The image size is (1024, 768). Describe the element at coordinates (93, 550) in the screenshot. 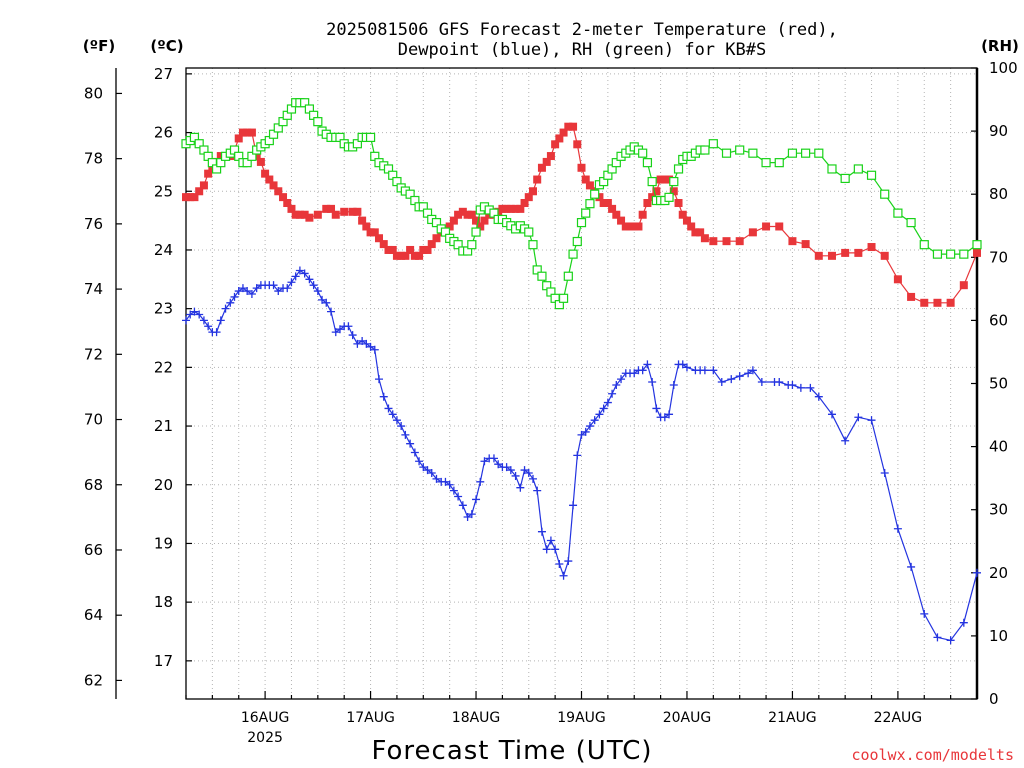

I see `fahrenheit-tick-label: 66` at that location.